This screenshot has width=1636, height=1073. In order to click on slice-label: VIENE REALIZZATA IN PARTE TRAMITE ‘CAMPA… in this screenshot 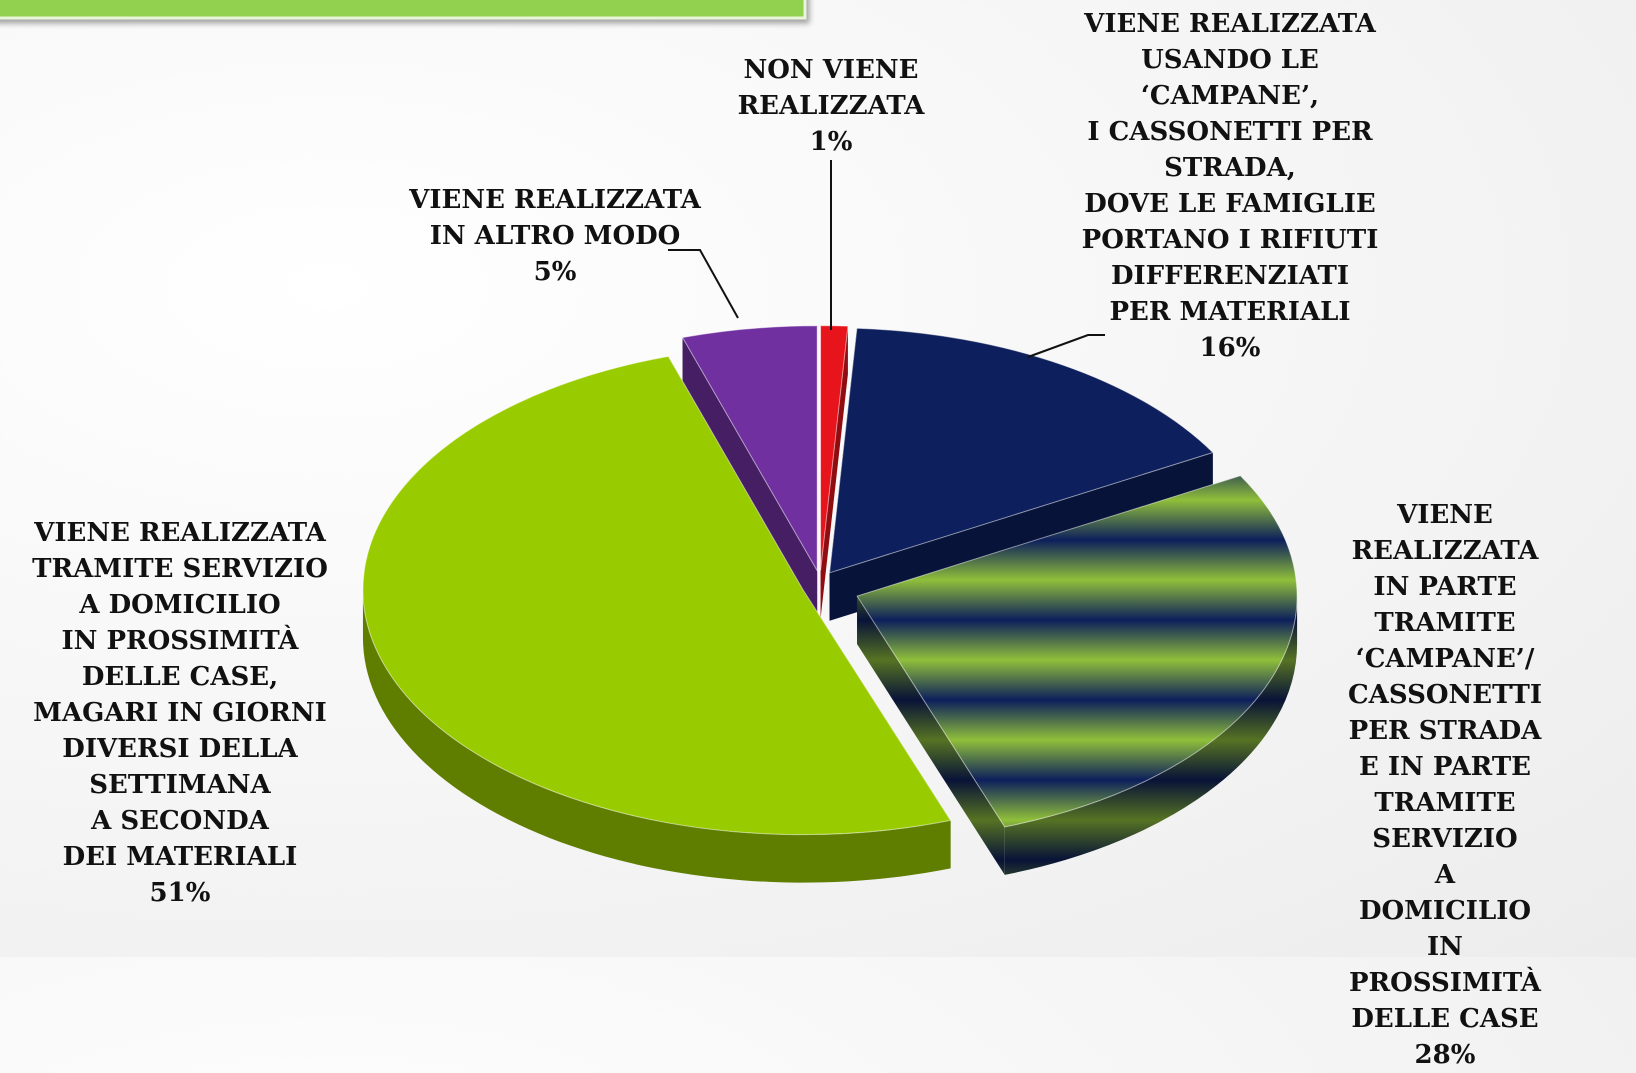, I will do `click(1445, 785)`.